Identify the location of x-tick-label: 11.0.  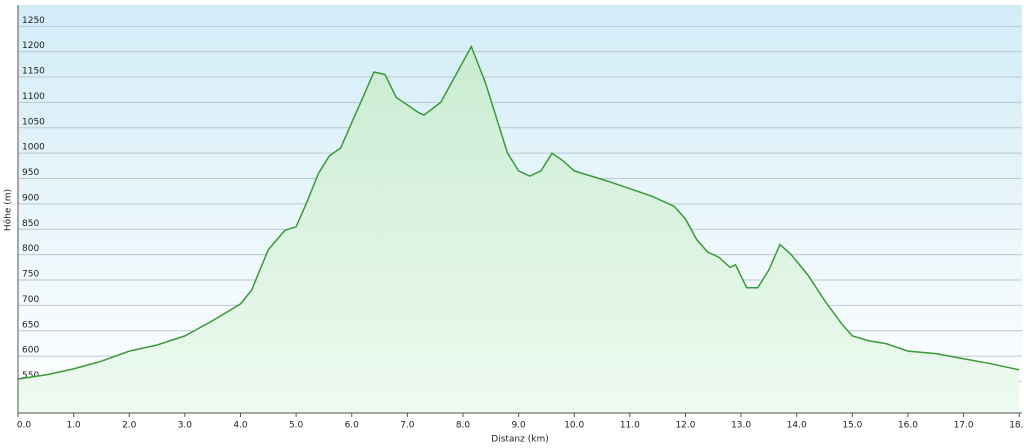
(630, 426).